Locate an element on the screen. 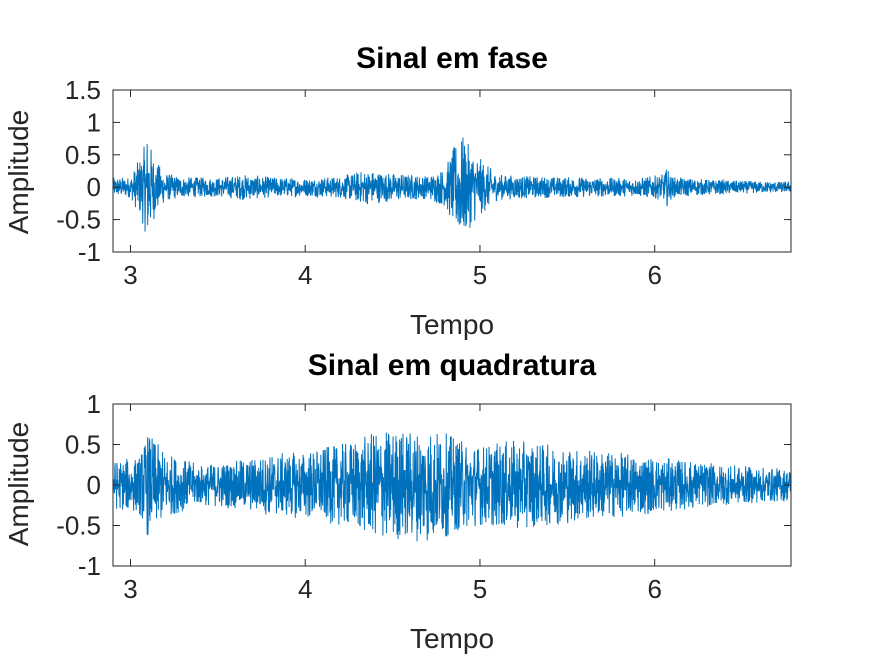 The image size is (874, 656). subplot-title: Sinal em quadratura is located at coordinates (452, 365).